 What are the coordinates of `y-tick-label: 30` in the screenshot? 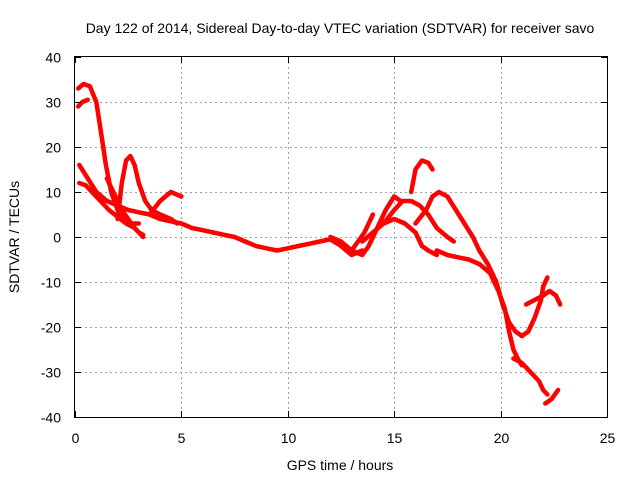 It's located at (53, 103).